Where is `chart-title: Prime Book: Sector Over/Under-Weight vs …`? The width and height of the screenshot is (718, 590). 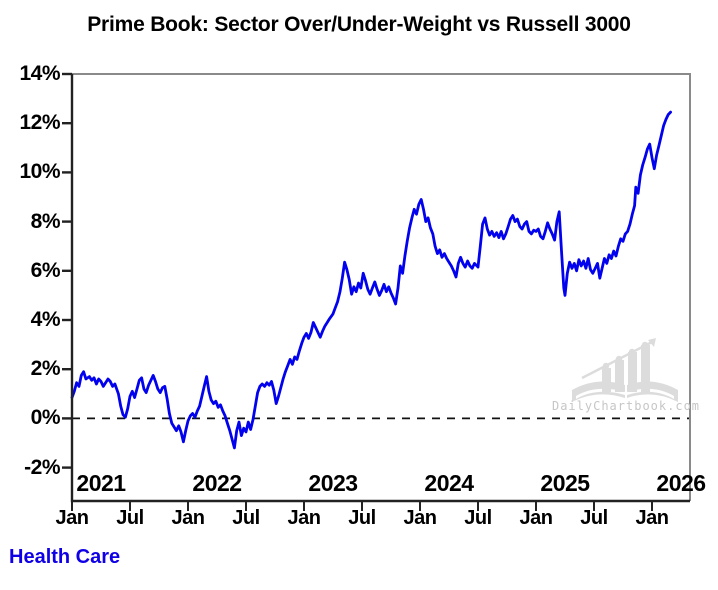
chart-title: Prime Book: Sector Over/Under-Weight vs … is located at coordinates (359, 24).